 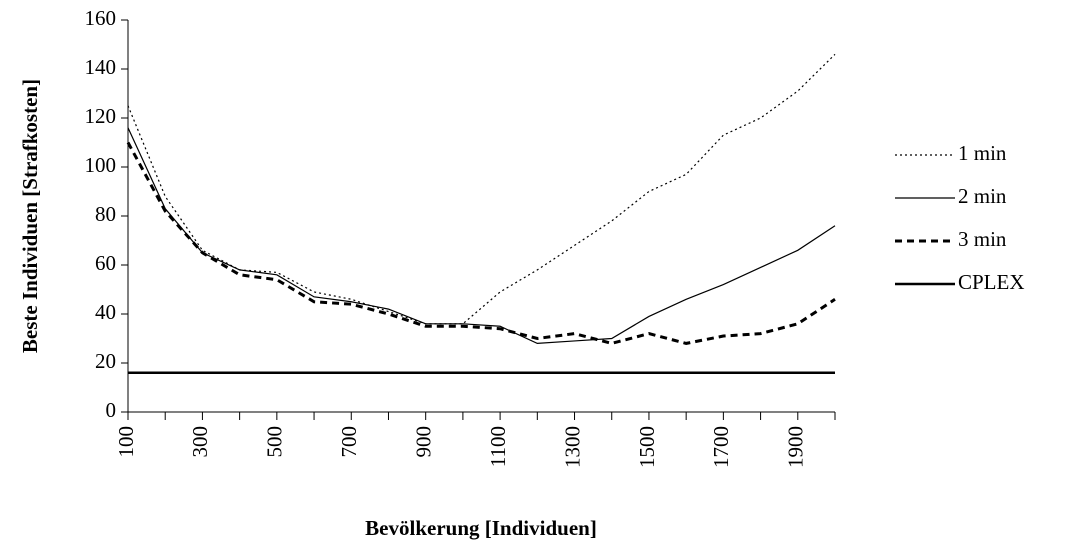 What do you see at coordinates (572, 447) in the screenshot?
I see `x-tick-label: 1300` at bounding box center [572, 447].